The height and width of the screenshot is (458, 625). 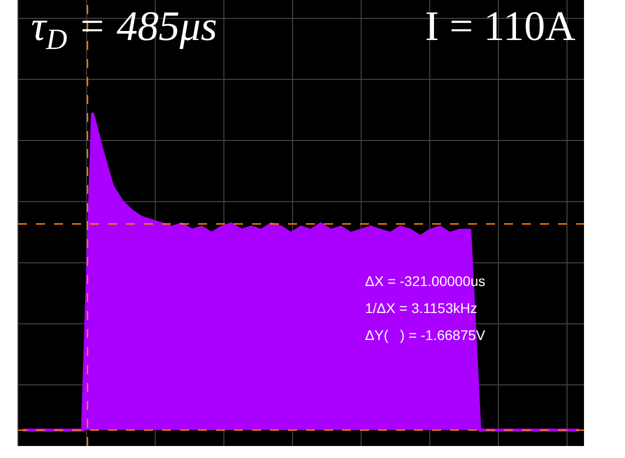 I want to click on text: I = 110A, so click(x=500, y=27).